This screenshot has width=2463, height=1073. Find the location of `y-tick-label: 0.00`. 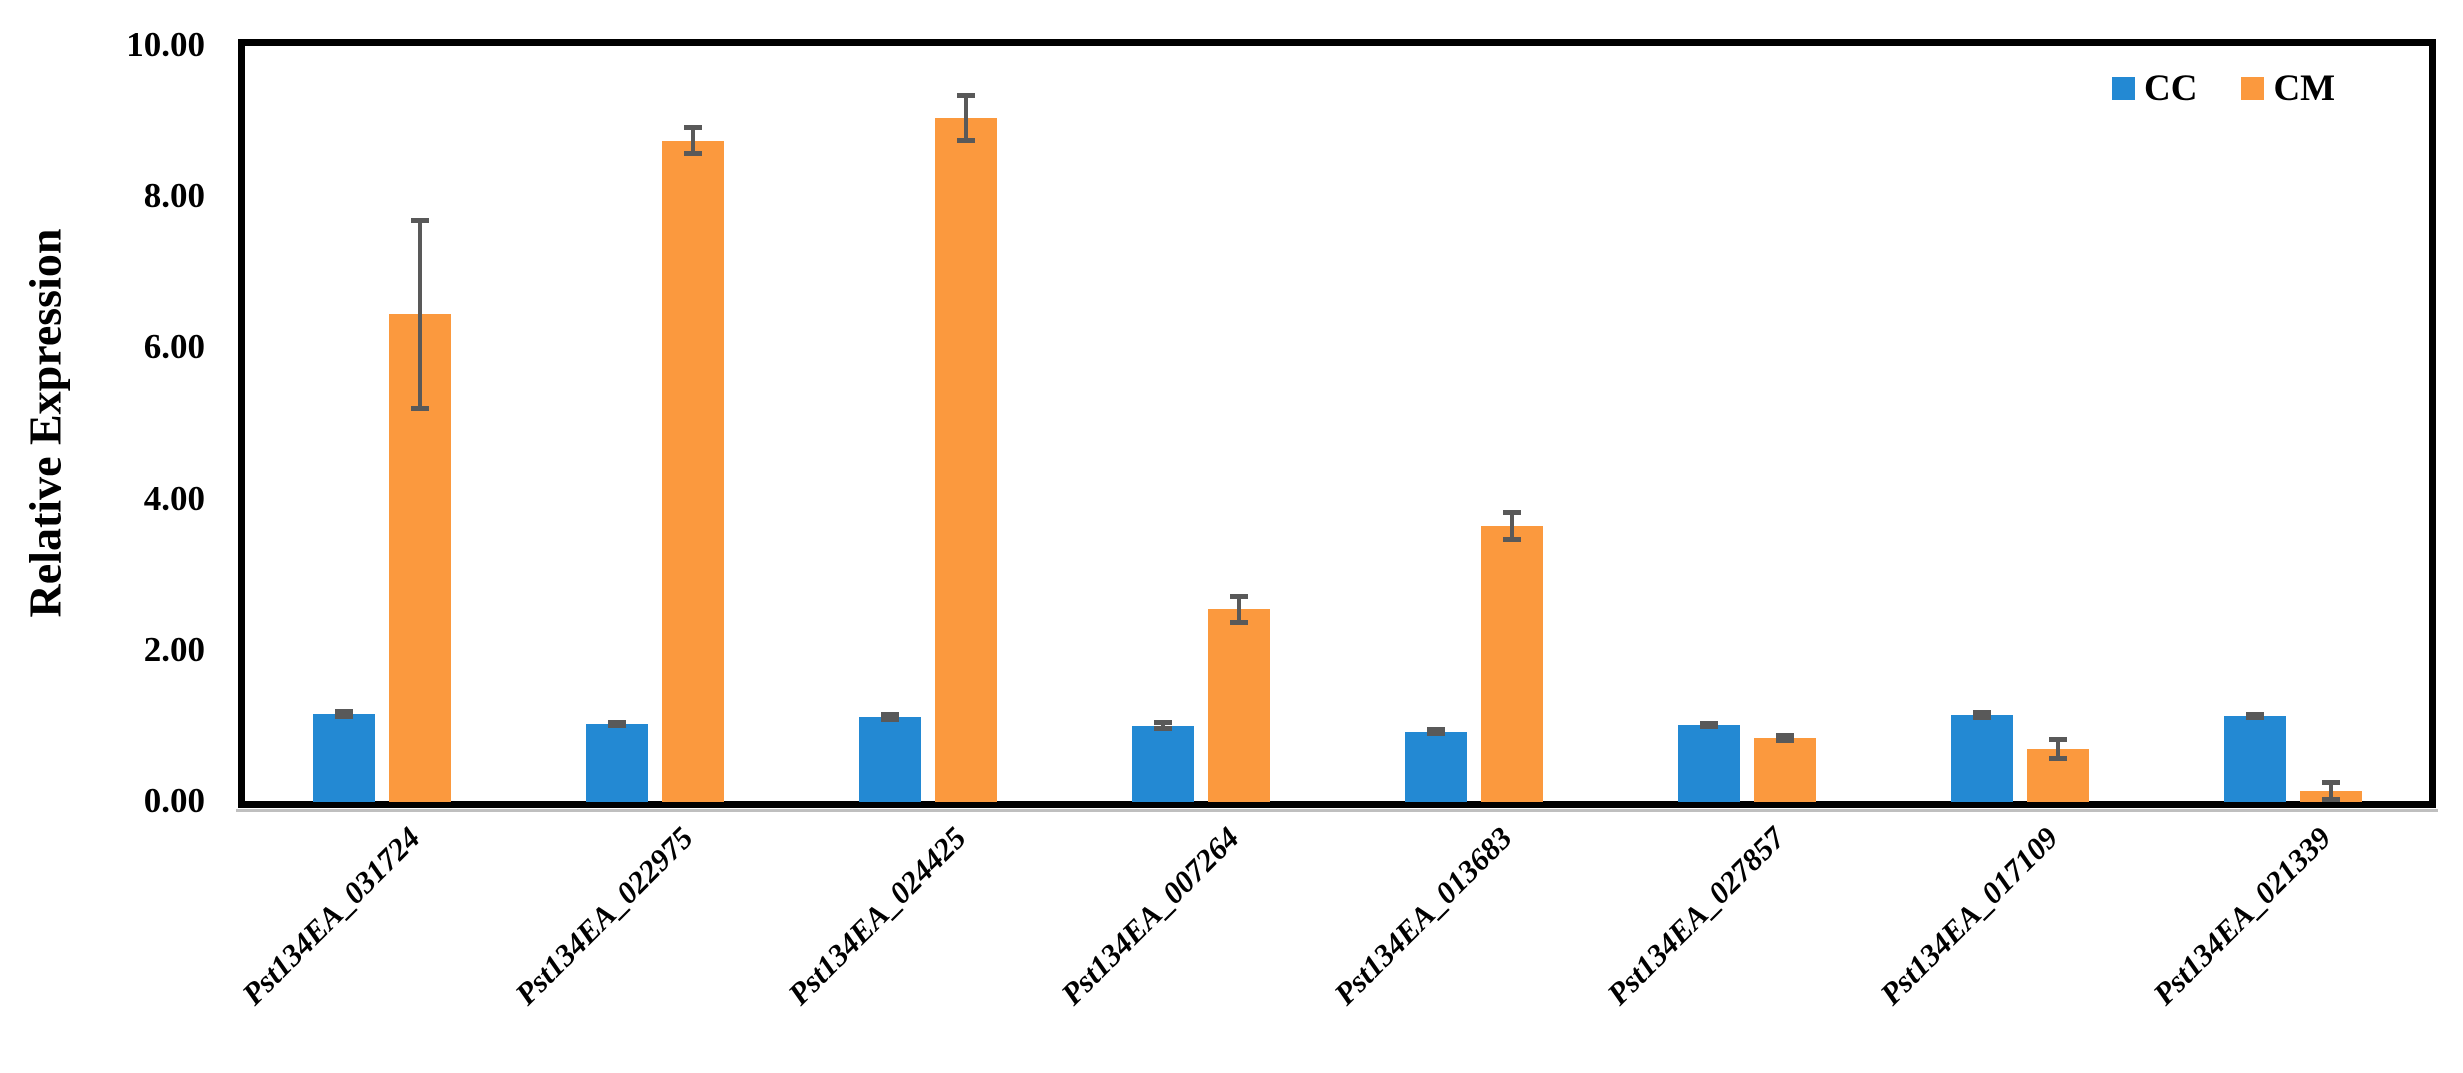

y-tick-label: 0.00 is located at coordinates (174, 801).